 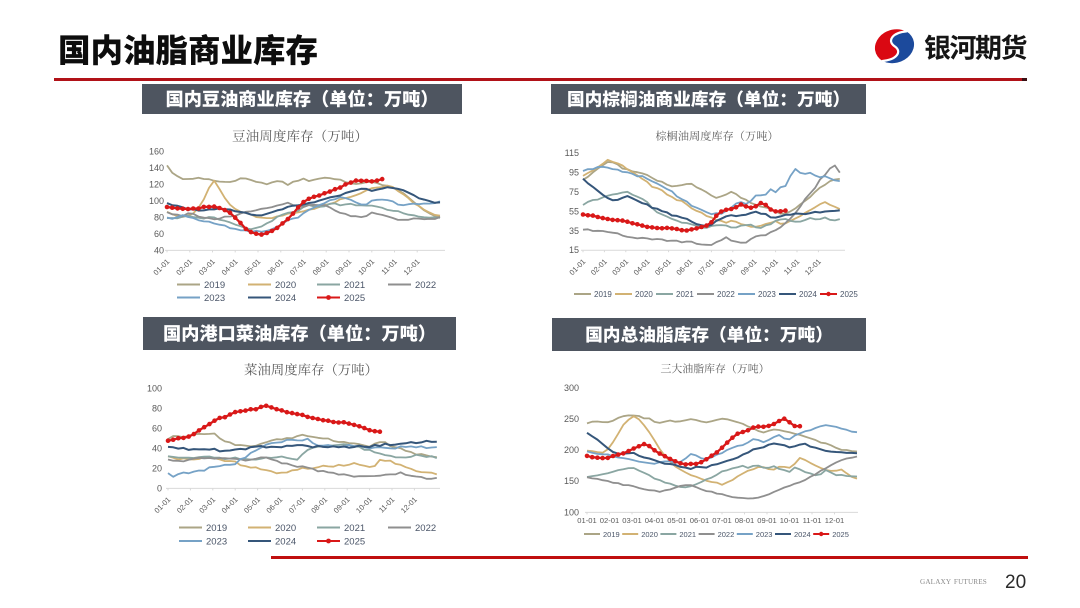 I want to click on svg-text: 140, so click(x=156, y=168).